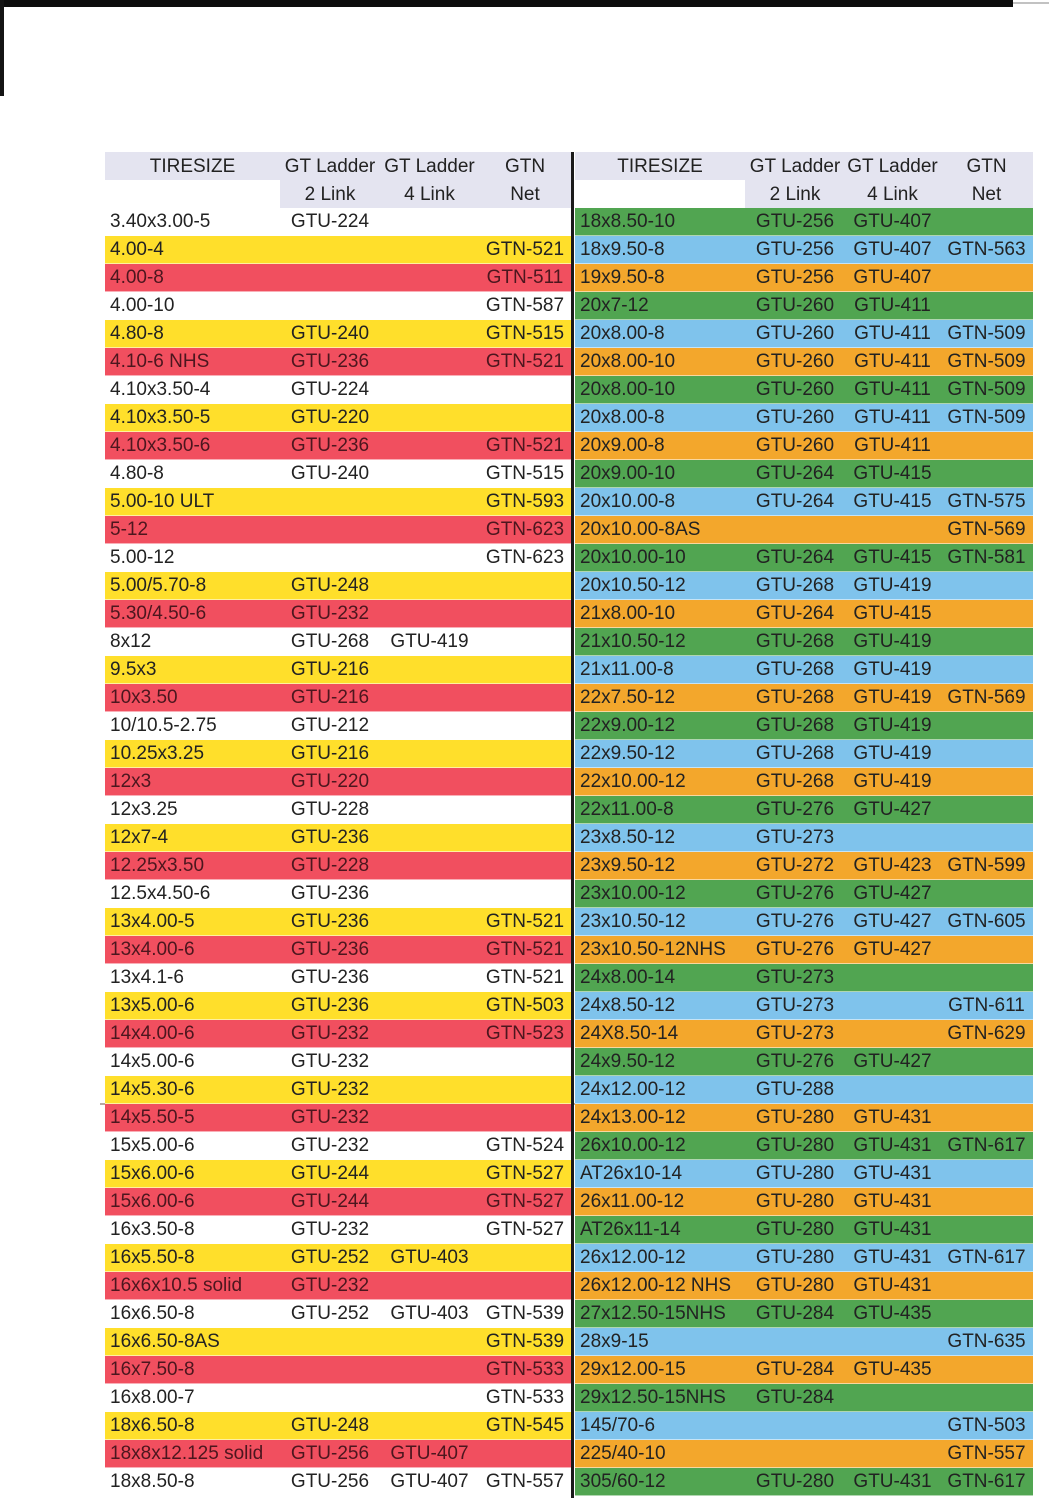  Describe the element at coordinates (804, 726) in the screenshot. I see `table-row: 22x9.00-12 GTU-268 GTU-419` at that location.